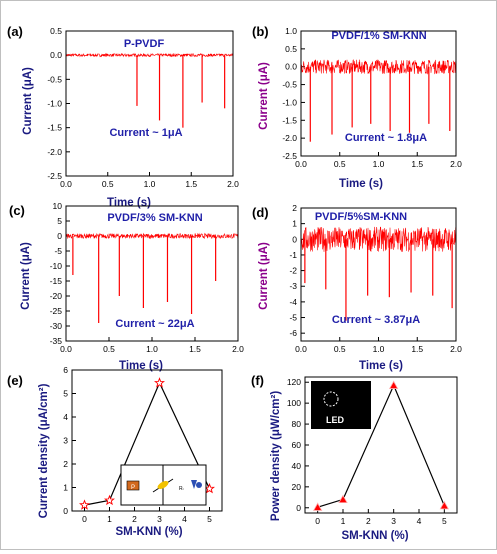  I want to click on y-tick-label: 40, so click(297, 466).